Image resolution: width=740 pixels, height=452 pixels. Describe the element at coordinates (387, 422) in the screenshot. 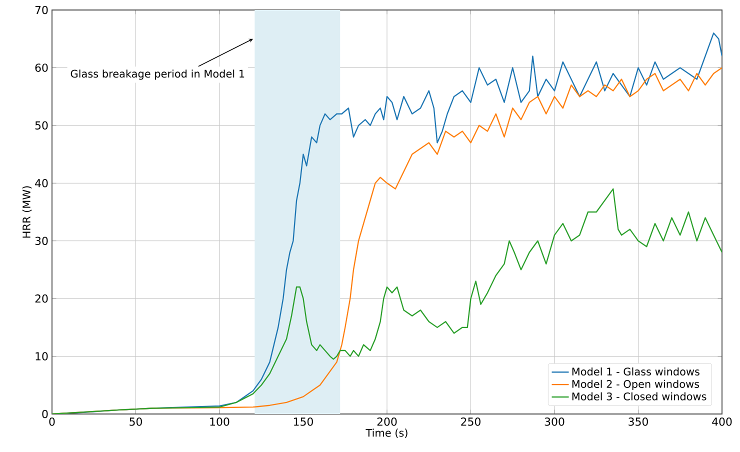

I see `x-tick-label: 200` at that location.